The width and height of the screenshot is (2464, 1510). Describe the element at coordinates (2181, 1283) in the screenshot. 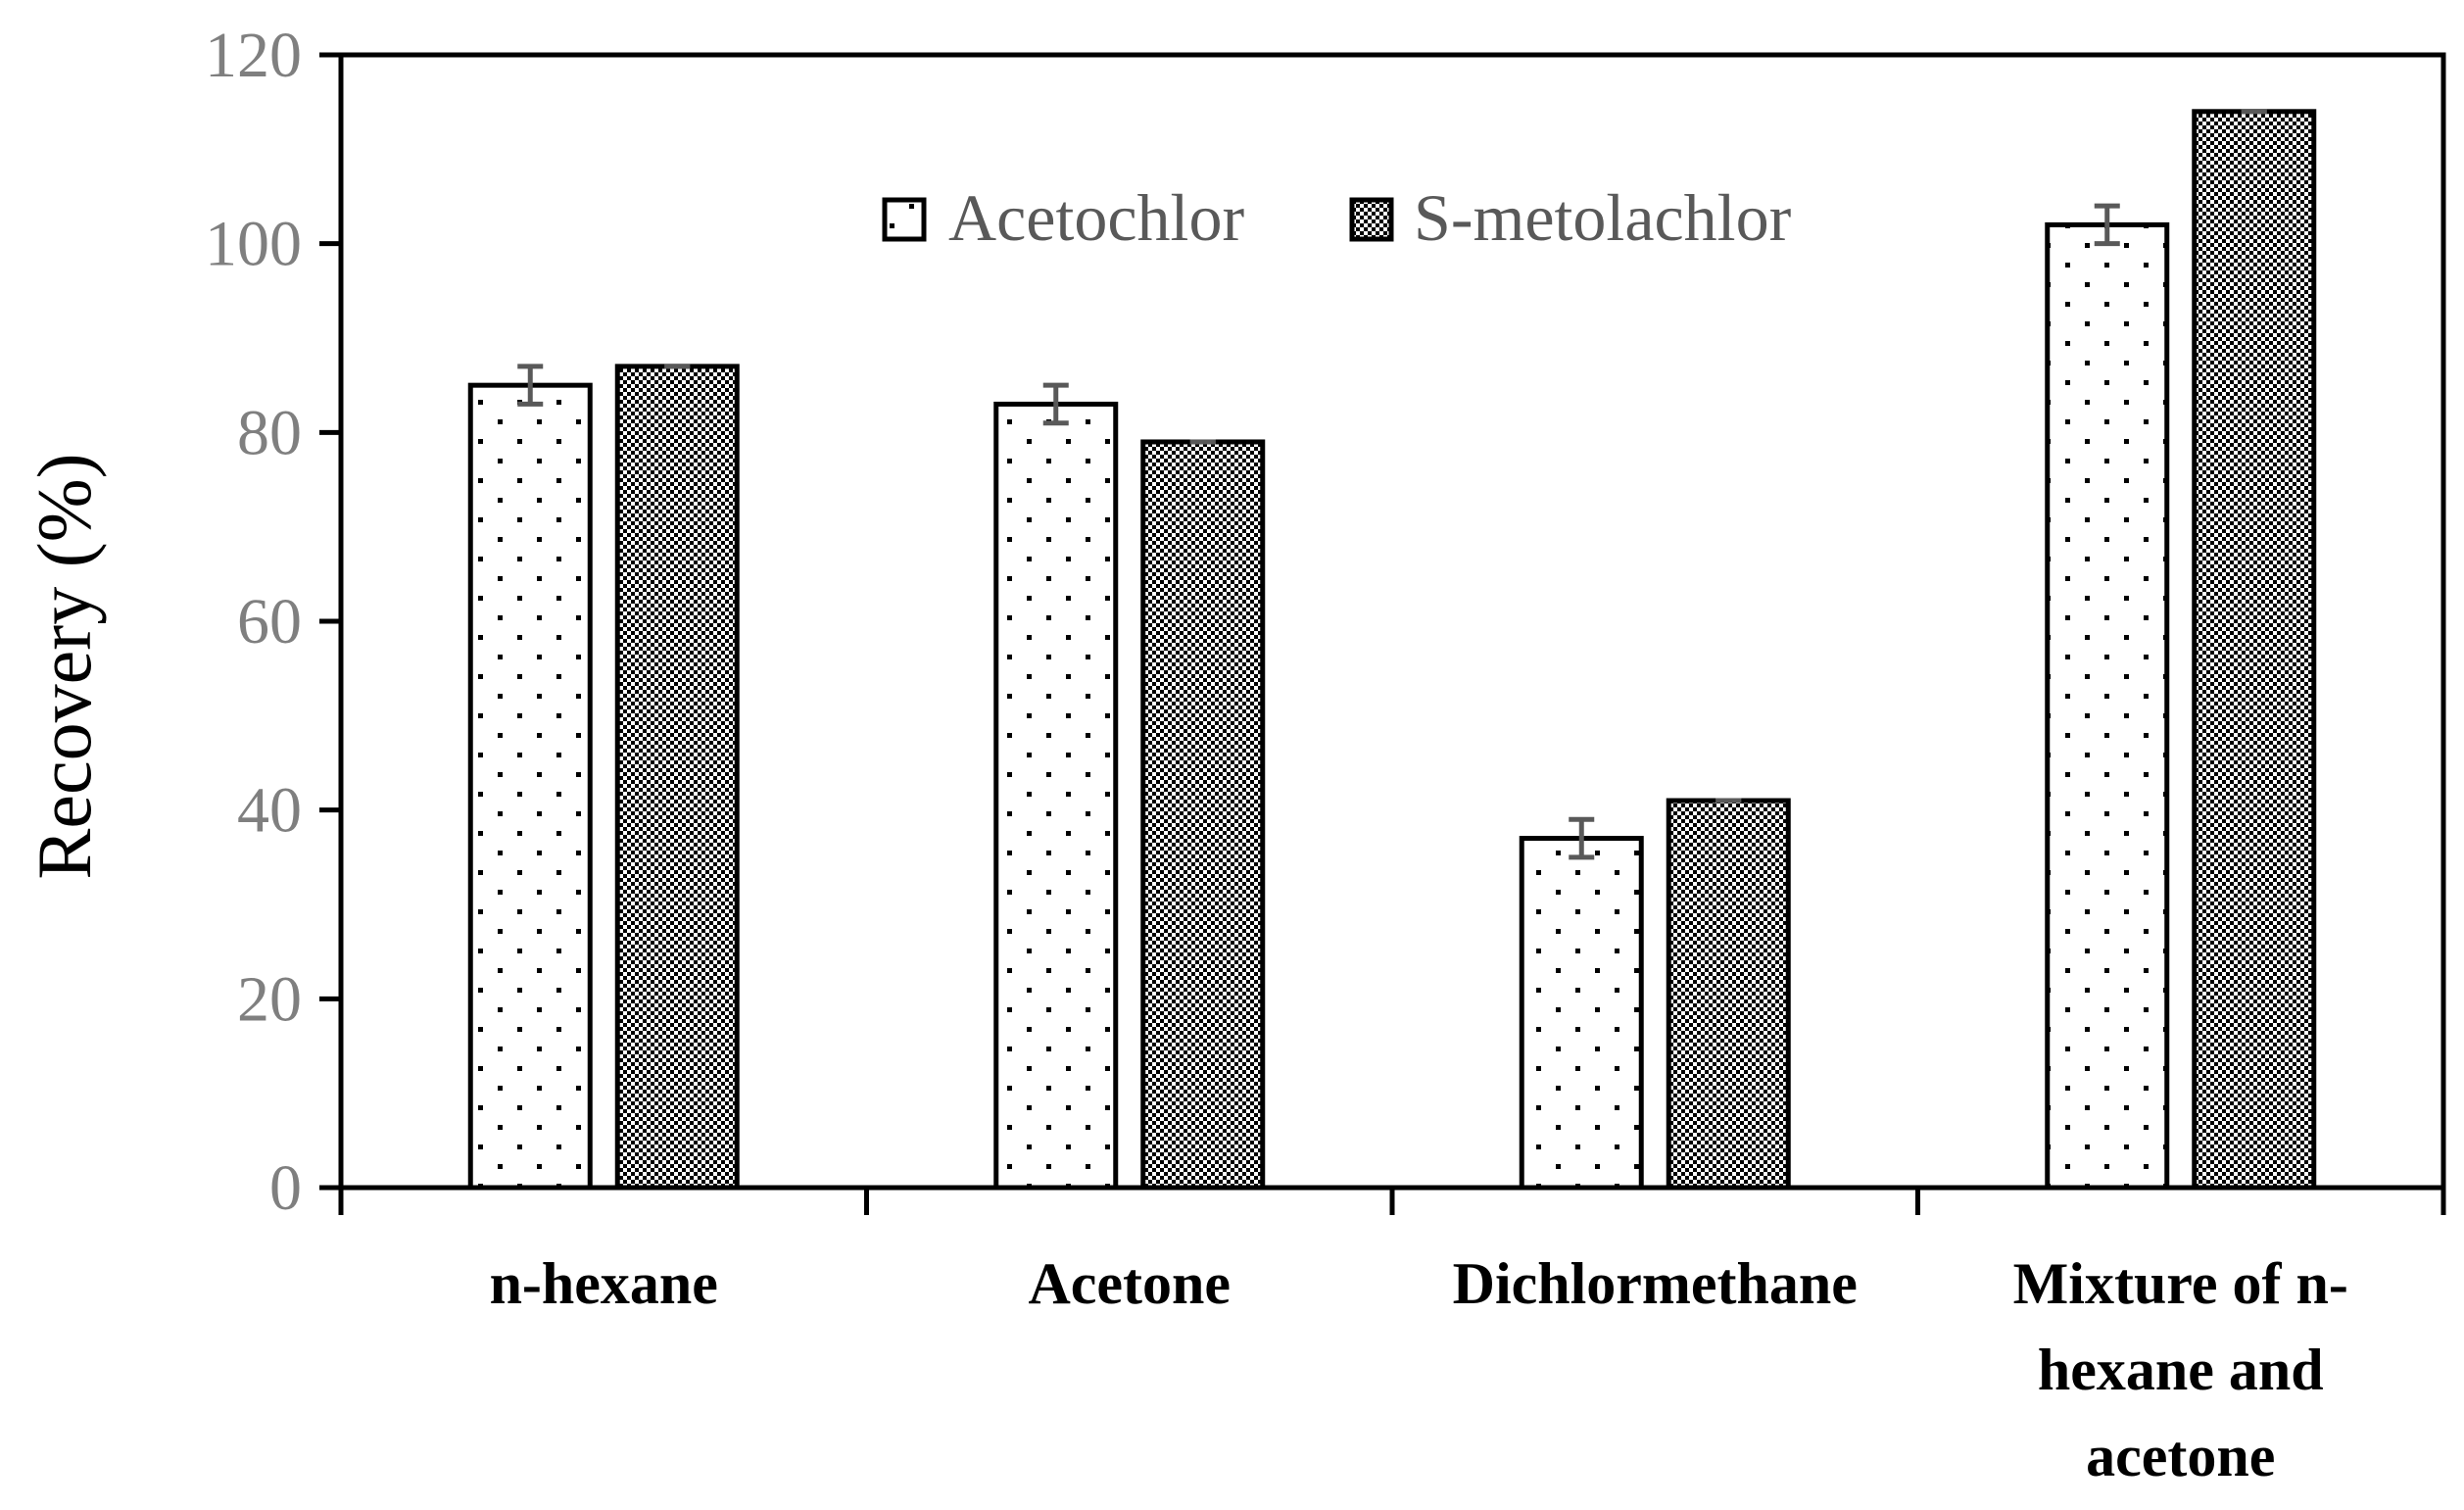

I see `category-label-line: Mixture of n-` at that location.